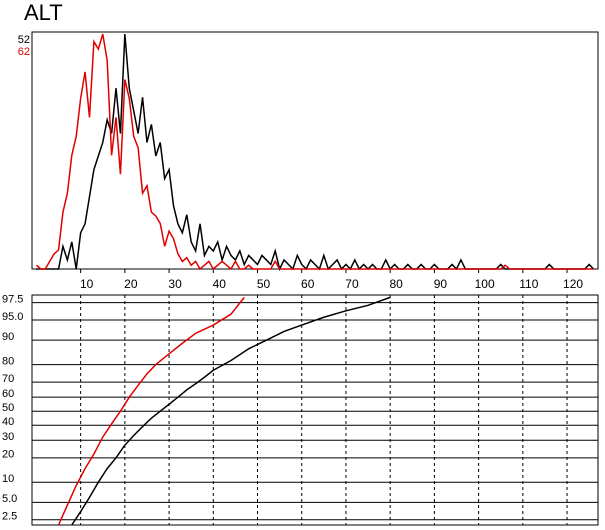 The width and height of the screenshot is (605, 530). I want to click on y-tick-label: 2.5, so click(9, 517).